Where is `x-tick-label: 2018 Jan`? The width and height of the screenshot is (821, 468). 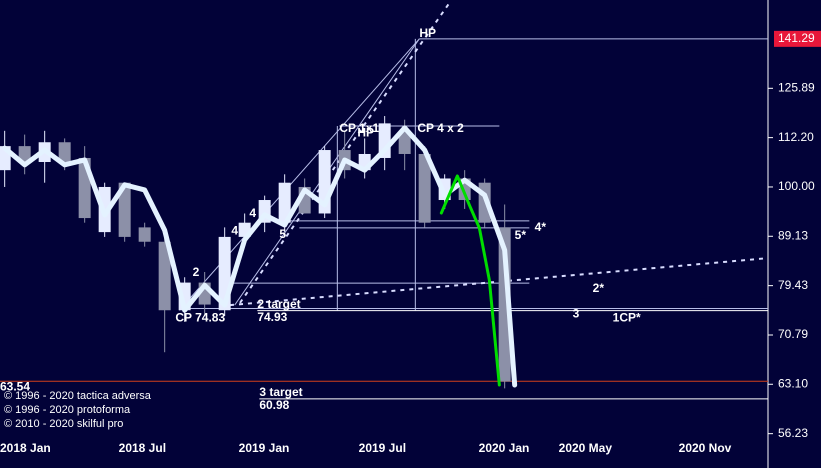 x-tick-label: 2018 Jan is located at coordinates (25, 448).